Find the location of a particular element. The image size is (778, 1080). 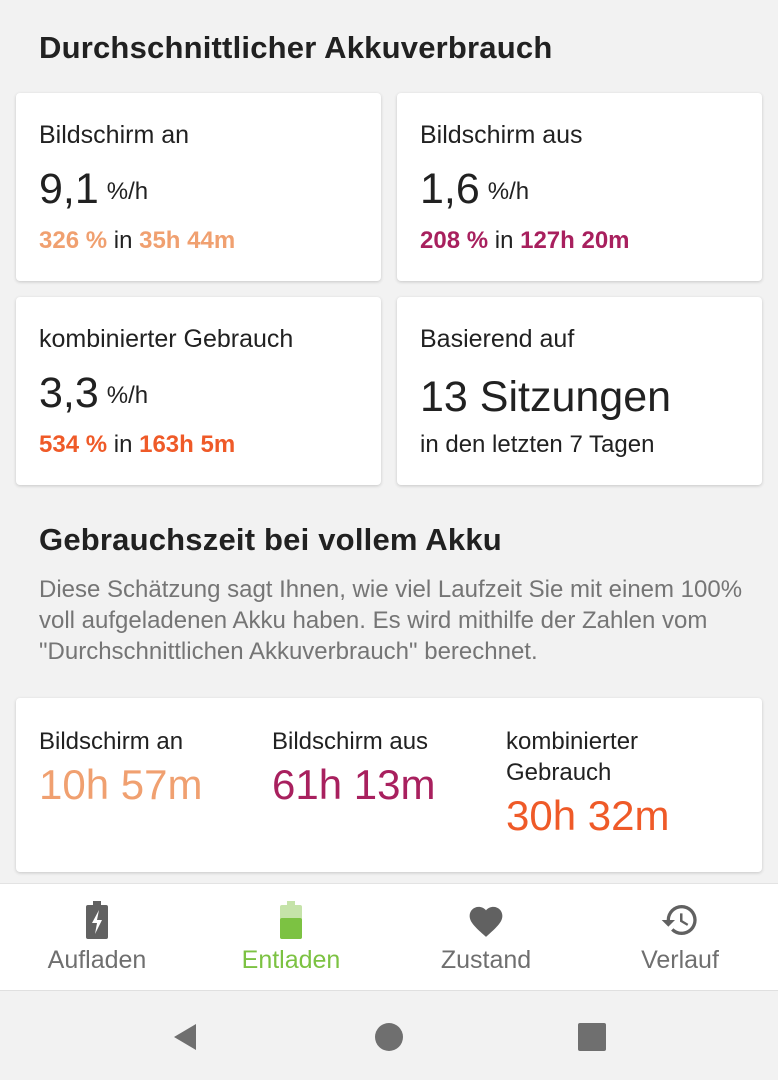

sessions-period: in den letzten 7 Tagen is located at coordinates (537, 444).